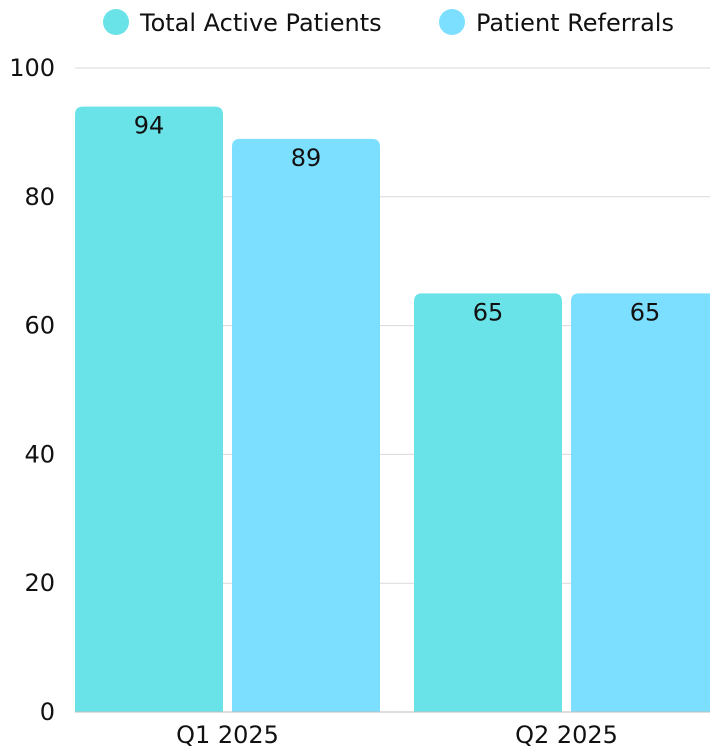  What do you see at coordinates (39, 197) in the screenshot?
I see `y-tick-label: 80` at bounding box center [39, 197].